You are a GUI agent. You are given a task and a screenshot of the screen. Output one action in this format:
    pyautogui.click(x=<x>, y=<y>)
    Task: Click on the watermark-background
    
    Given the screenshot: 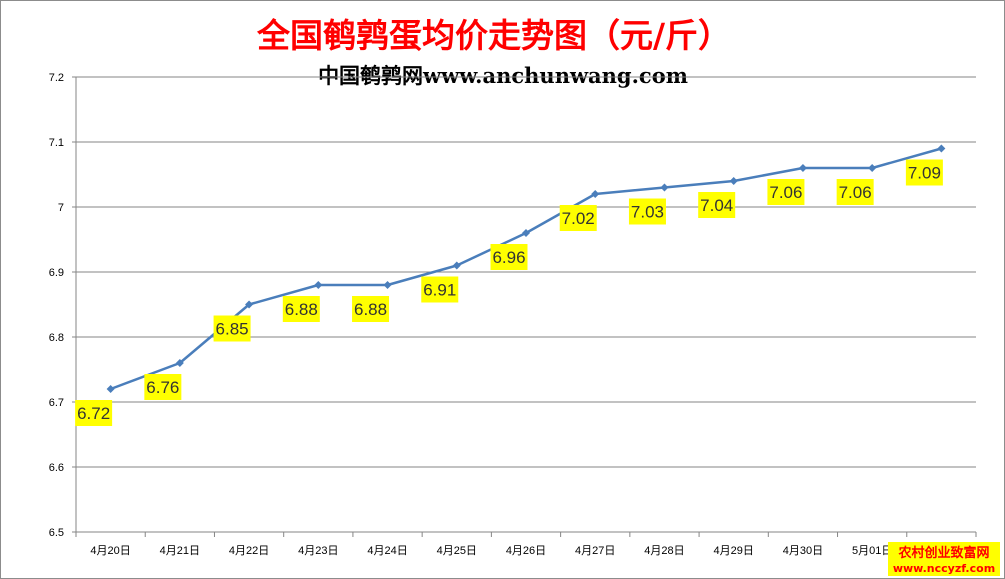 What is the action you would take?
    pyautogui.click(x=944, y=559)
    